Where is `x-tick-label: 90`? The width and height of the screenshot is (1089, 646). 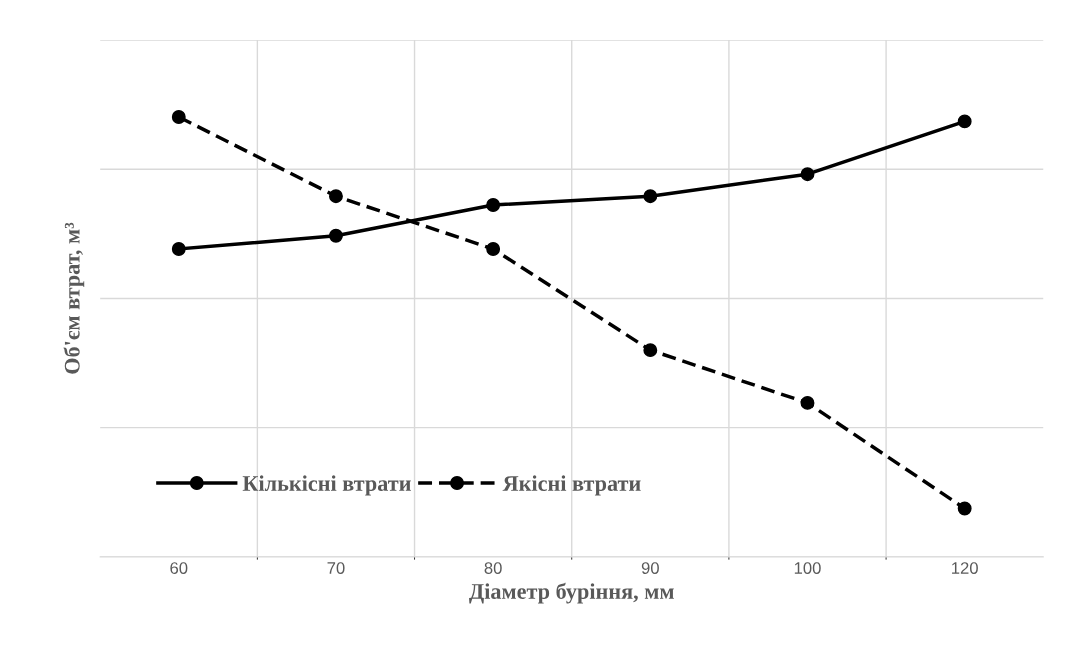
x-tick-label: 90 is located at coordinates (650, 568).